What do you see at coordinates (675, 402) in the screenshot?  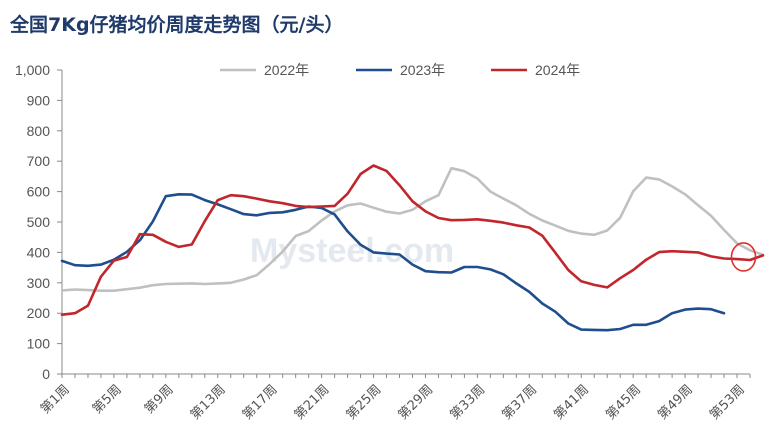 I see `x-tick-label: 第49周` at bounding box center [675, 402].